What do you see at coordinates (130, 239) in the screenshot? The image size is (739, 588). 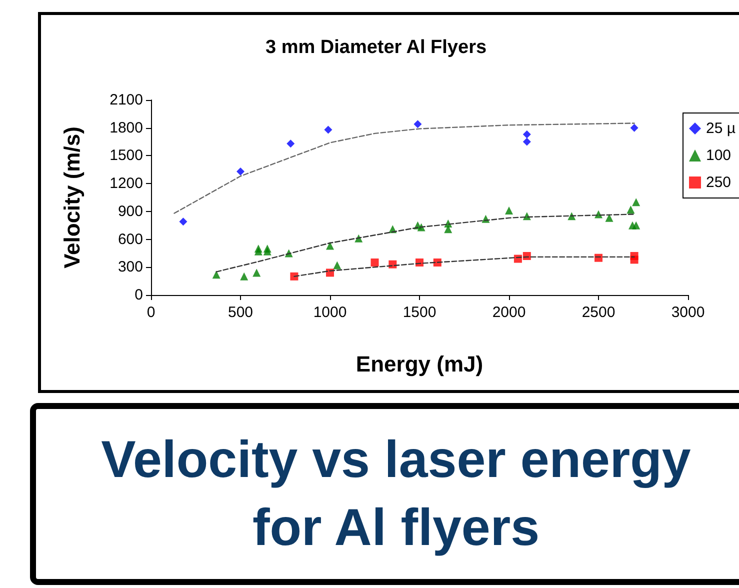 I see `y-tick-label: 600` at bounding box center [130, 239].